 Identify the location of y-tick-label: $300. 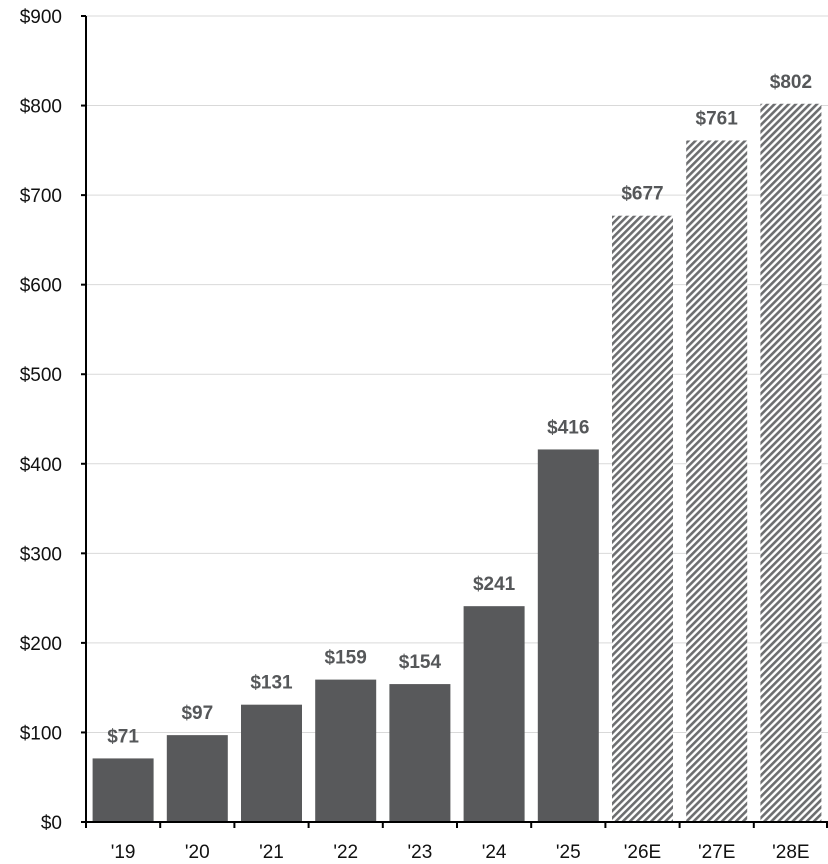
(41, 554).